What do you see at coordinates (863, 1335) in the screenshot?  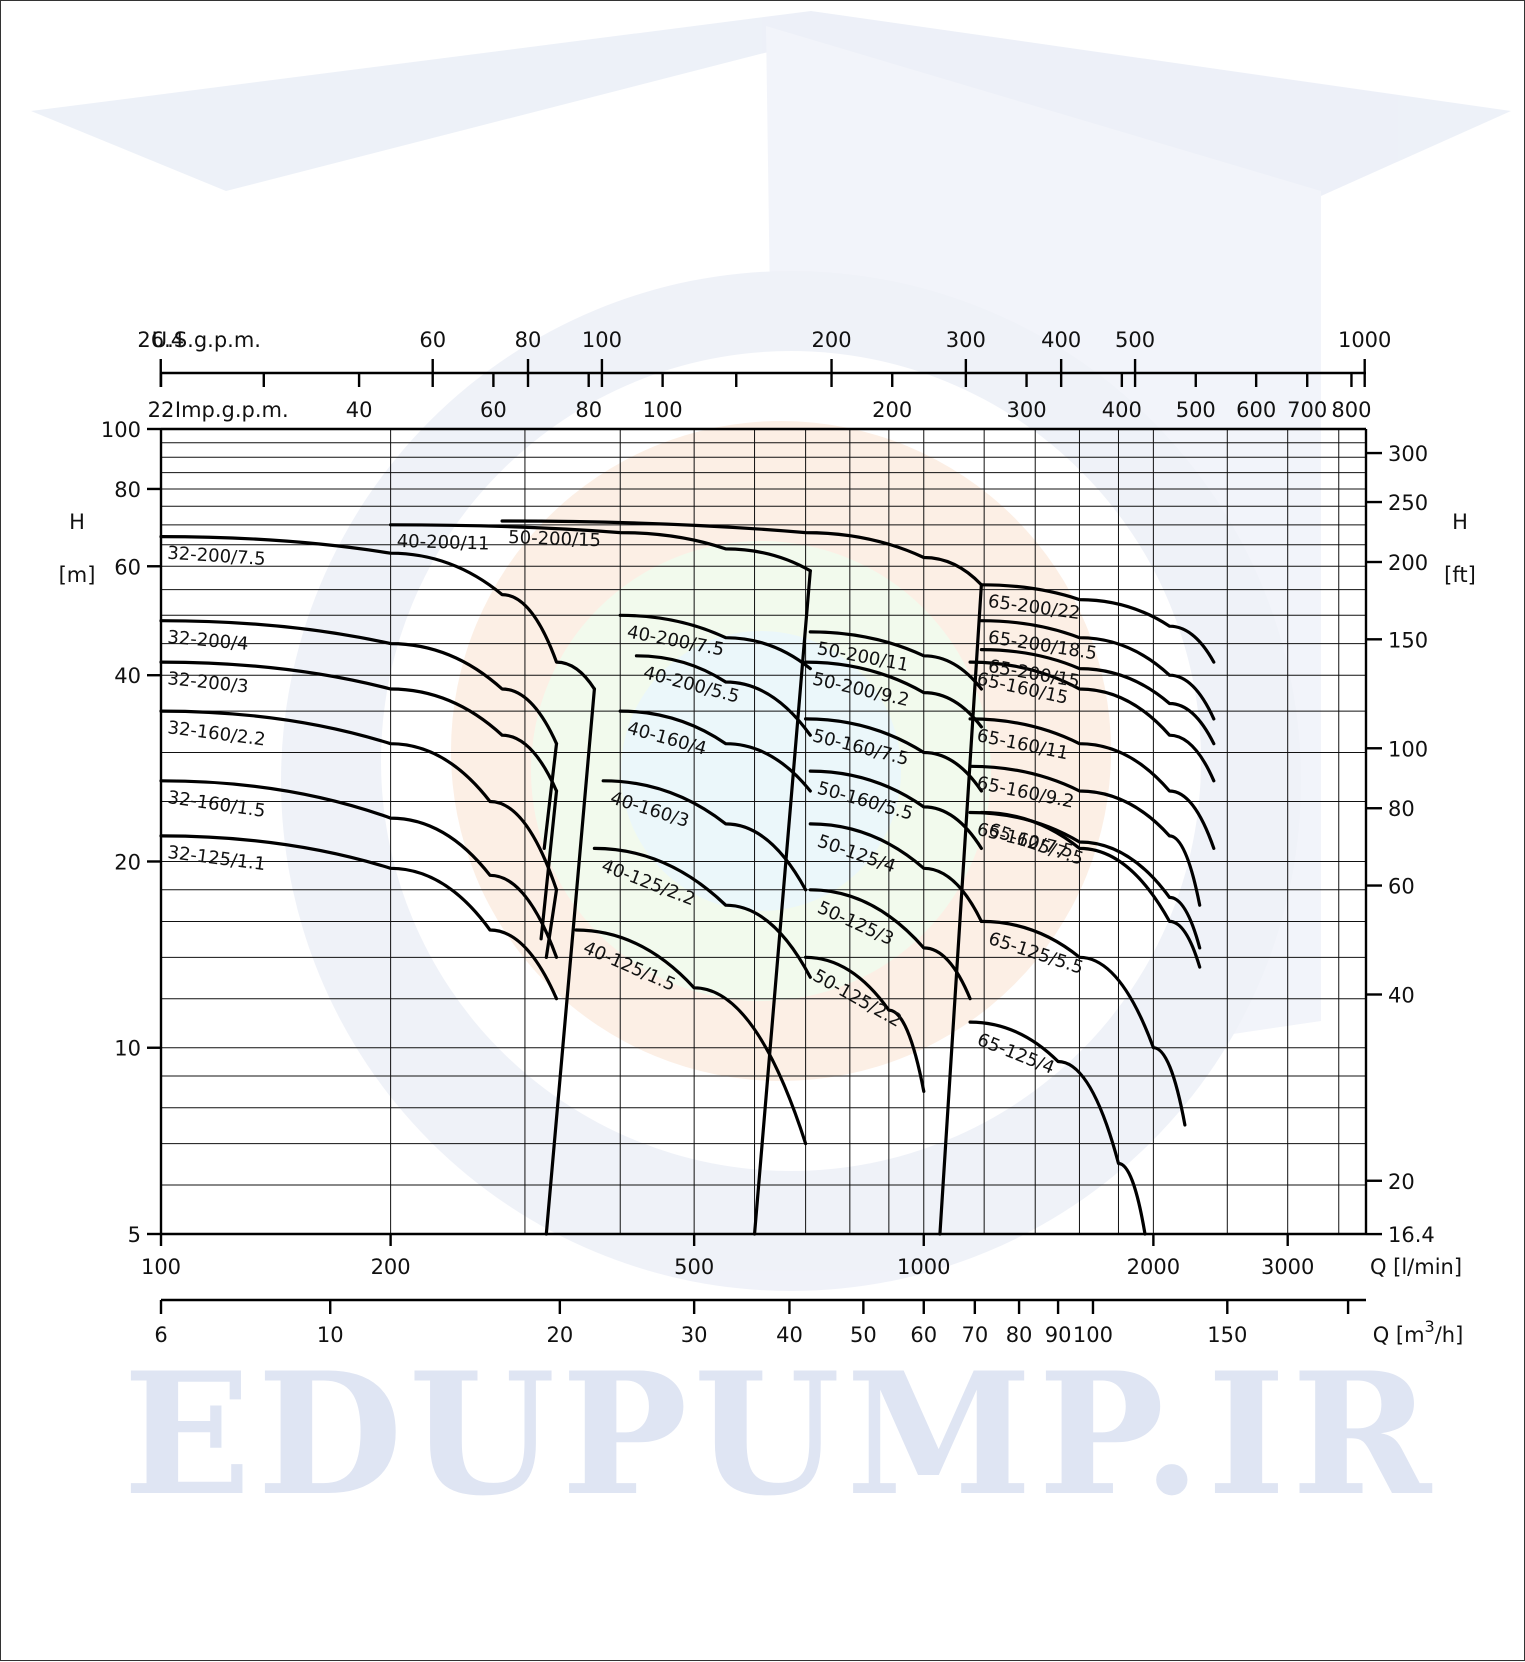 I see `m3h-tick-label: 50` at bounding box center [863, 1335].